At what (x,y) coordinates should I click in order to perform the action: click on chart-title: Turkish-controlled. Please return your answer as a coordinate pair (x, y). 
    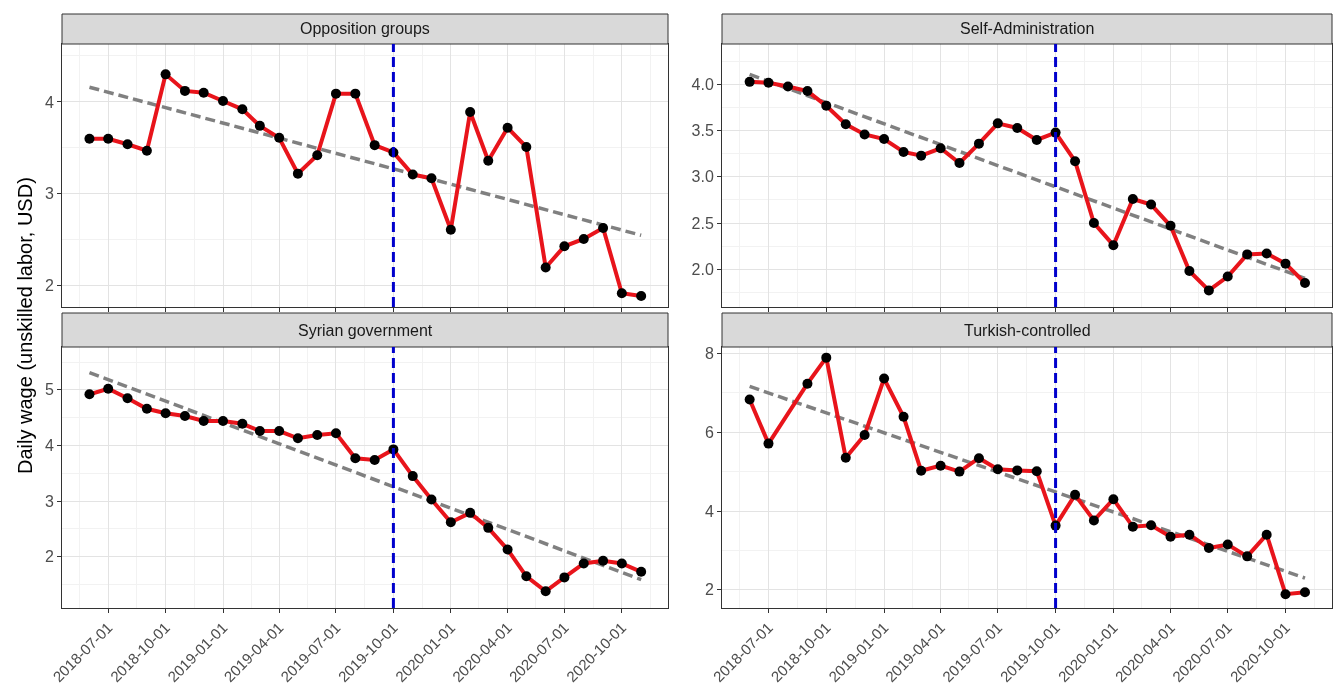
    Looking at the image, I should click on (1027, 330).